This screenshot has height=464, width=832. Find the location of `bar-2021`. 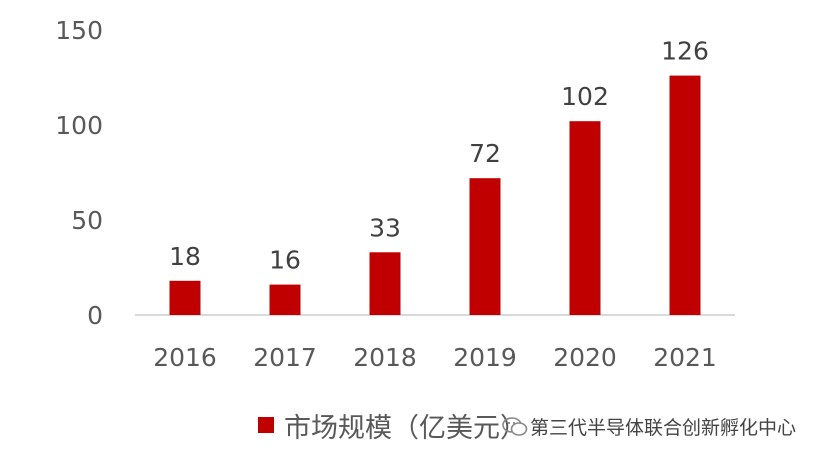

bar-2021 is located at coordinates (685, 195).